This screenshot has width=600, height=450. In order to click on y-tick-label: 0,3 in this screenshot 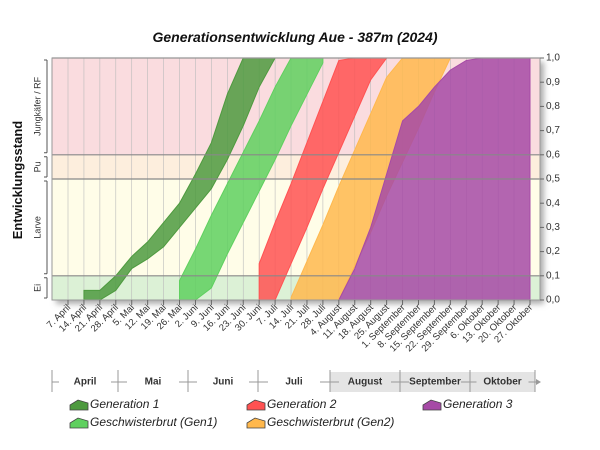, I will do `click(553, 227)`.